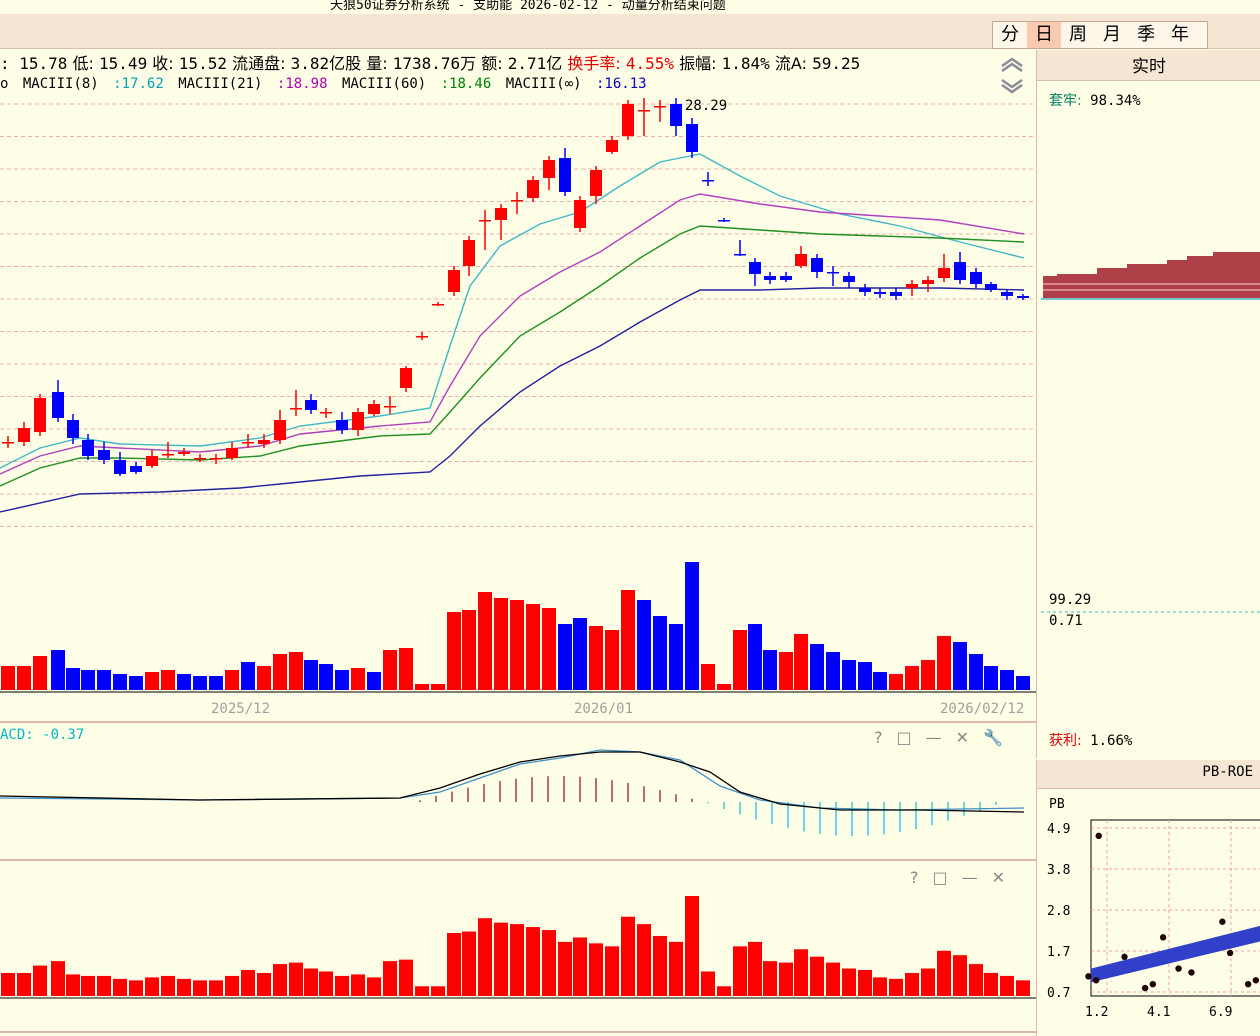 The image size is (1260, 1036). Describe the element at coordinates (434, 63) in the screenshot. I see `volume-value: 1738.76万` at that location.